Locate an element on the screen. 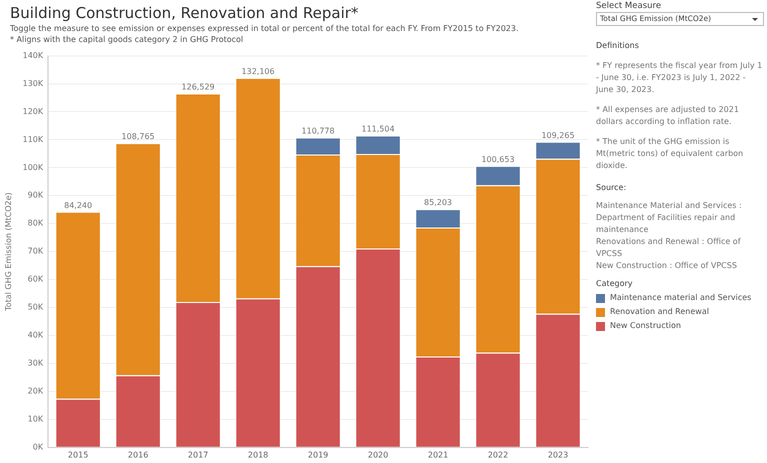 This screenshot has width=767, height=463. total-label: 108,765 is located at coordinates (138, 137).